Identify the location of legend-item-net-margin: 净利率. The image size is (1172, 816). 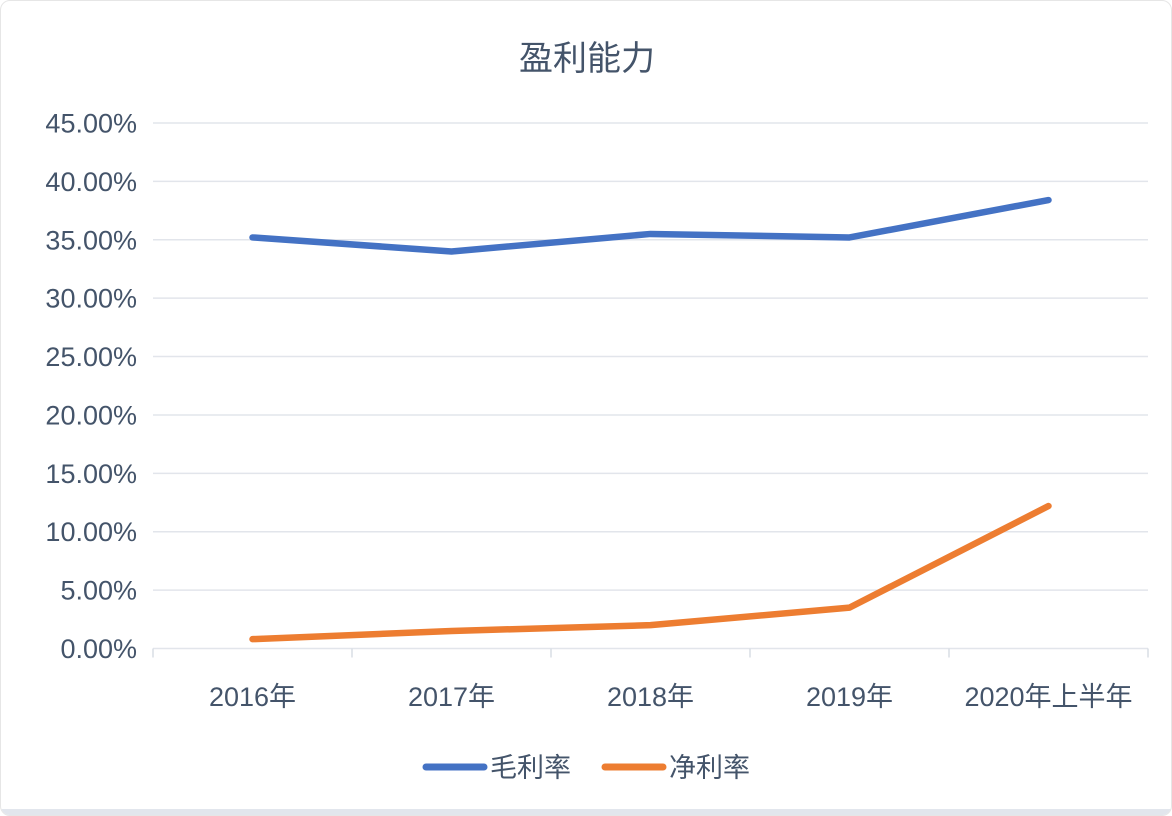
(675, 768).